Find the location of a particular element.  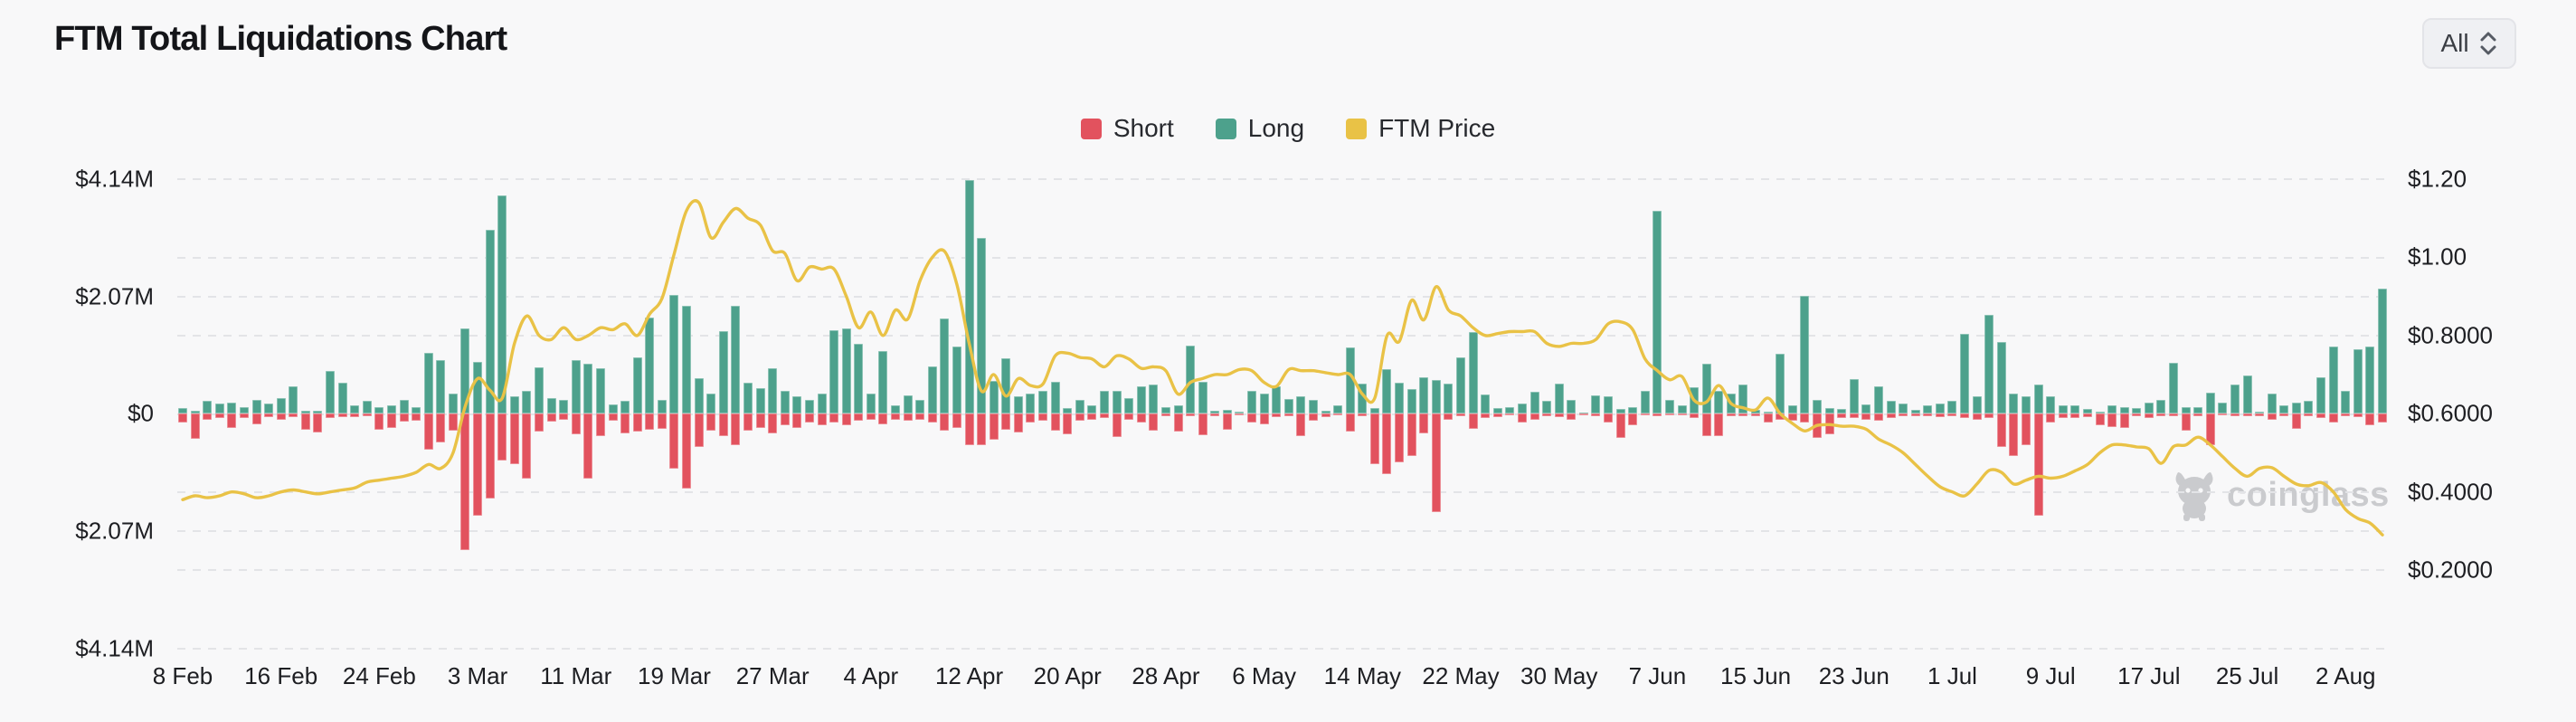

legend-label: Short is located at coordinates (1143, 128).